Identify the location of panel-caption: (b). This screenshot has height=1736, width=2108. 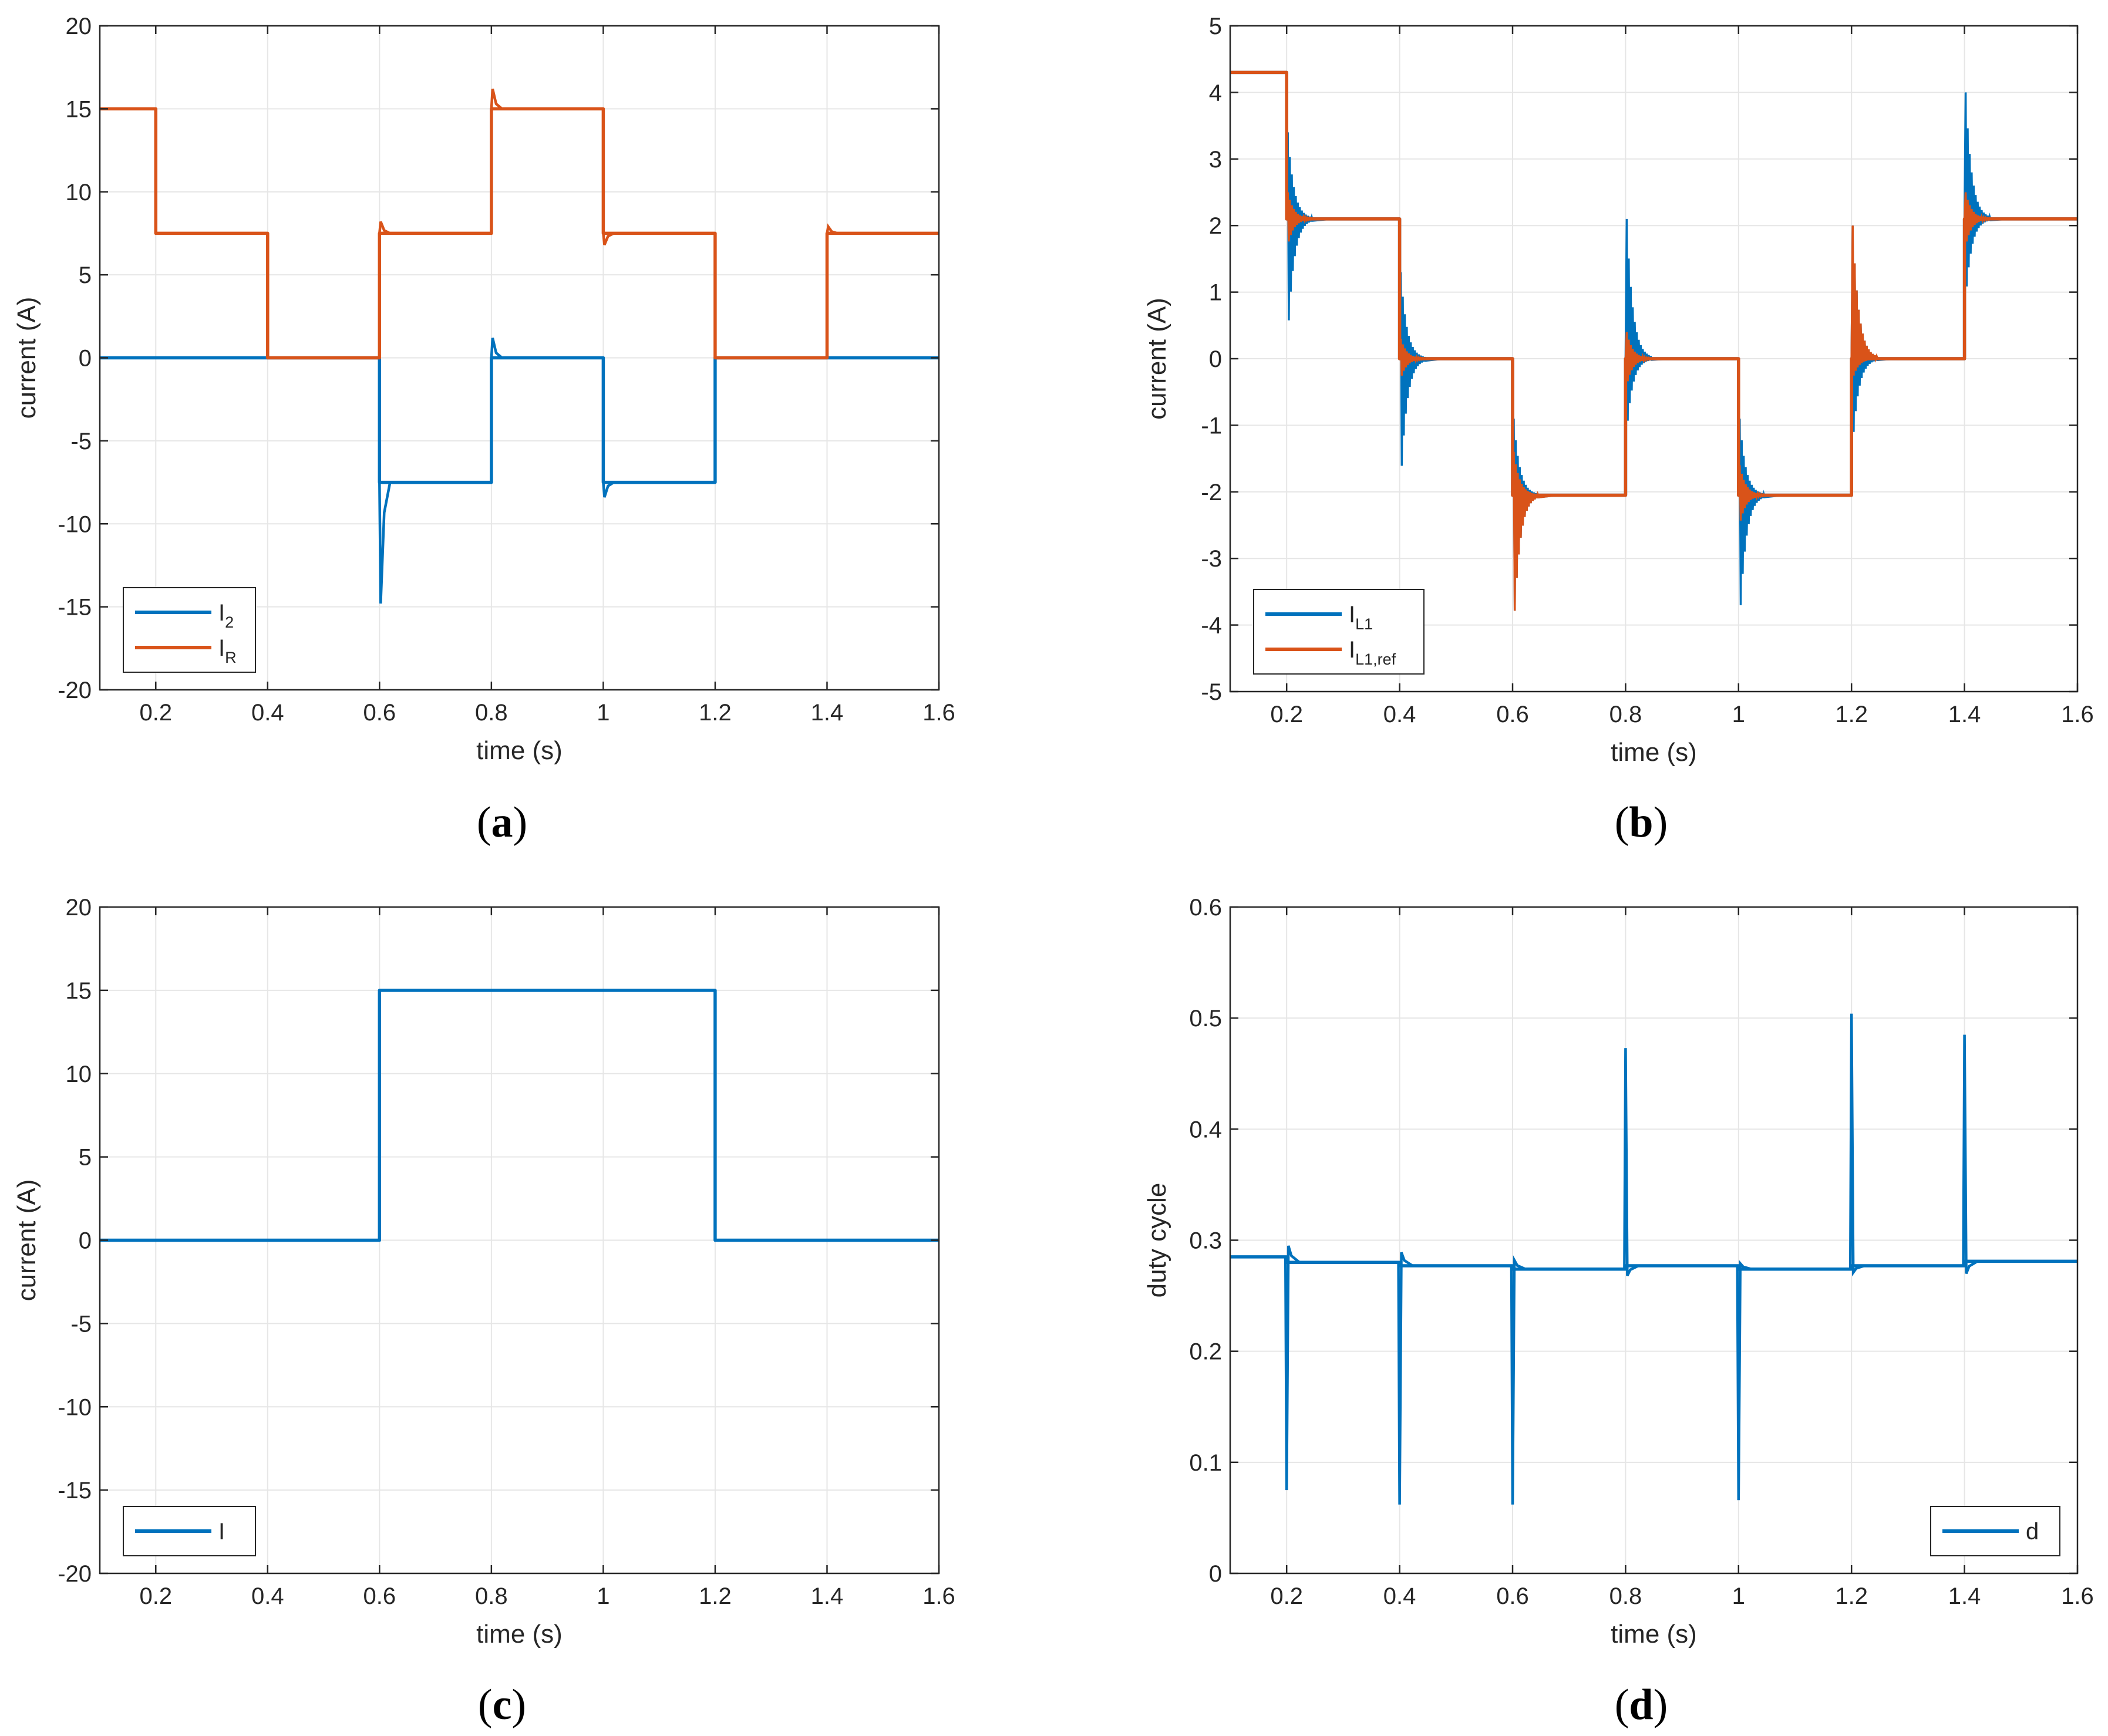
(1641, 822).